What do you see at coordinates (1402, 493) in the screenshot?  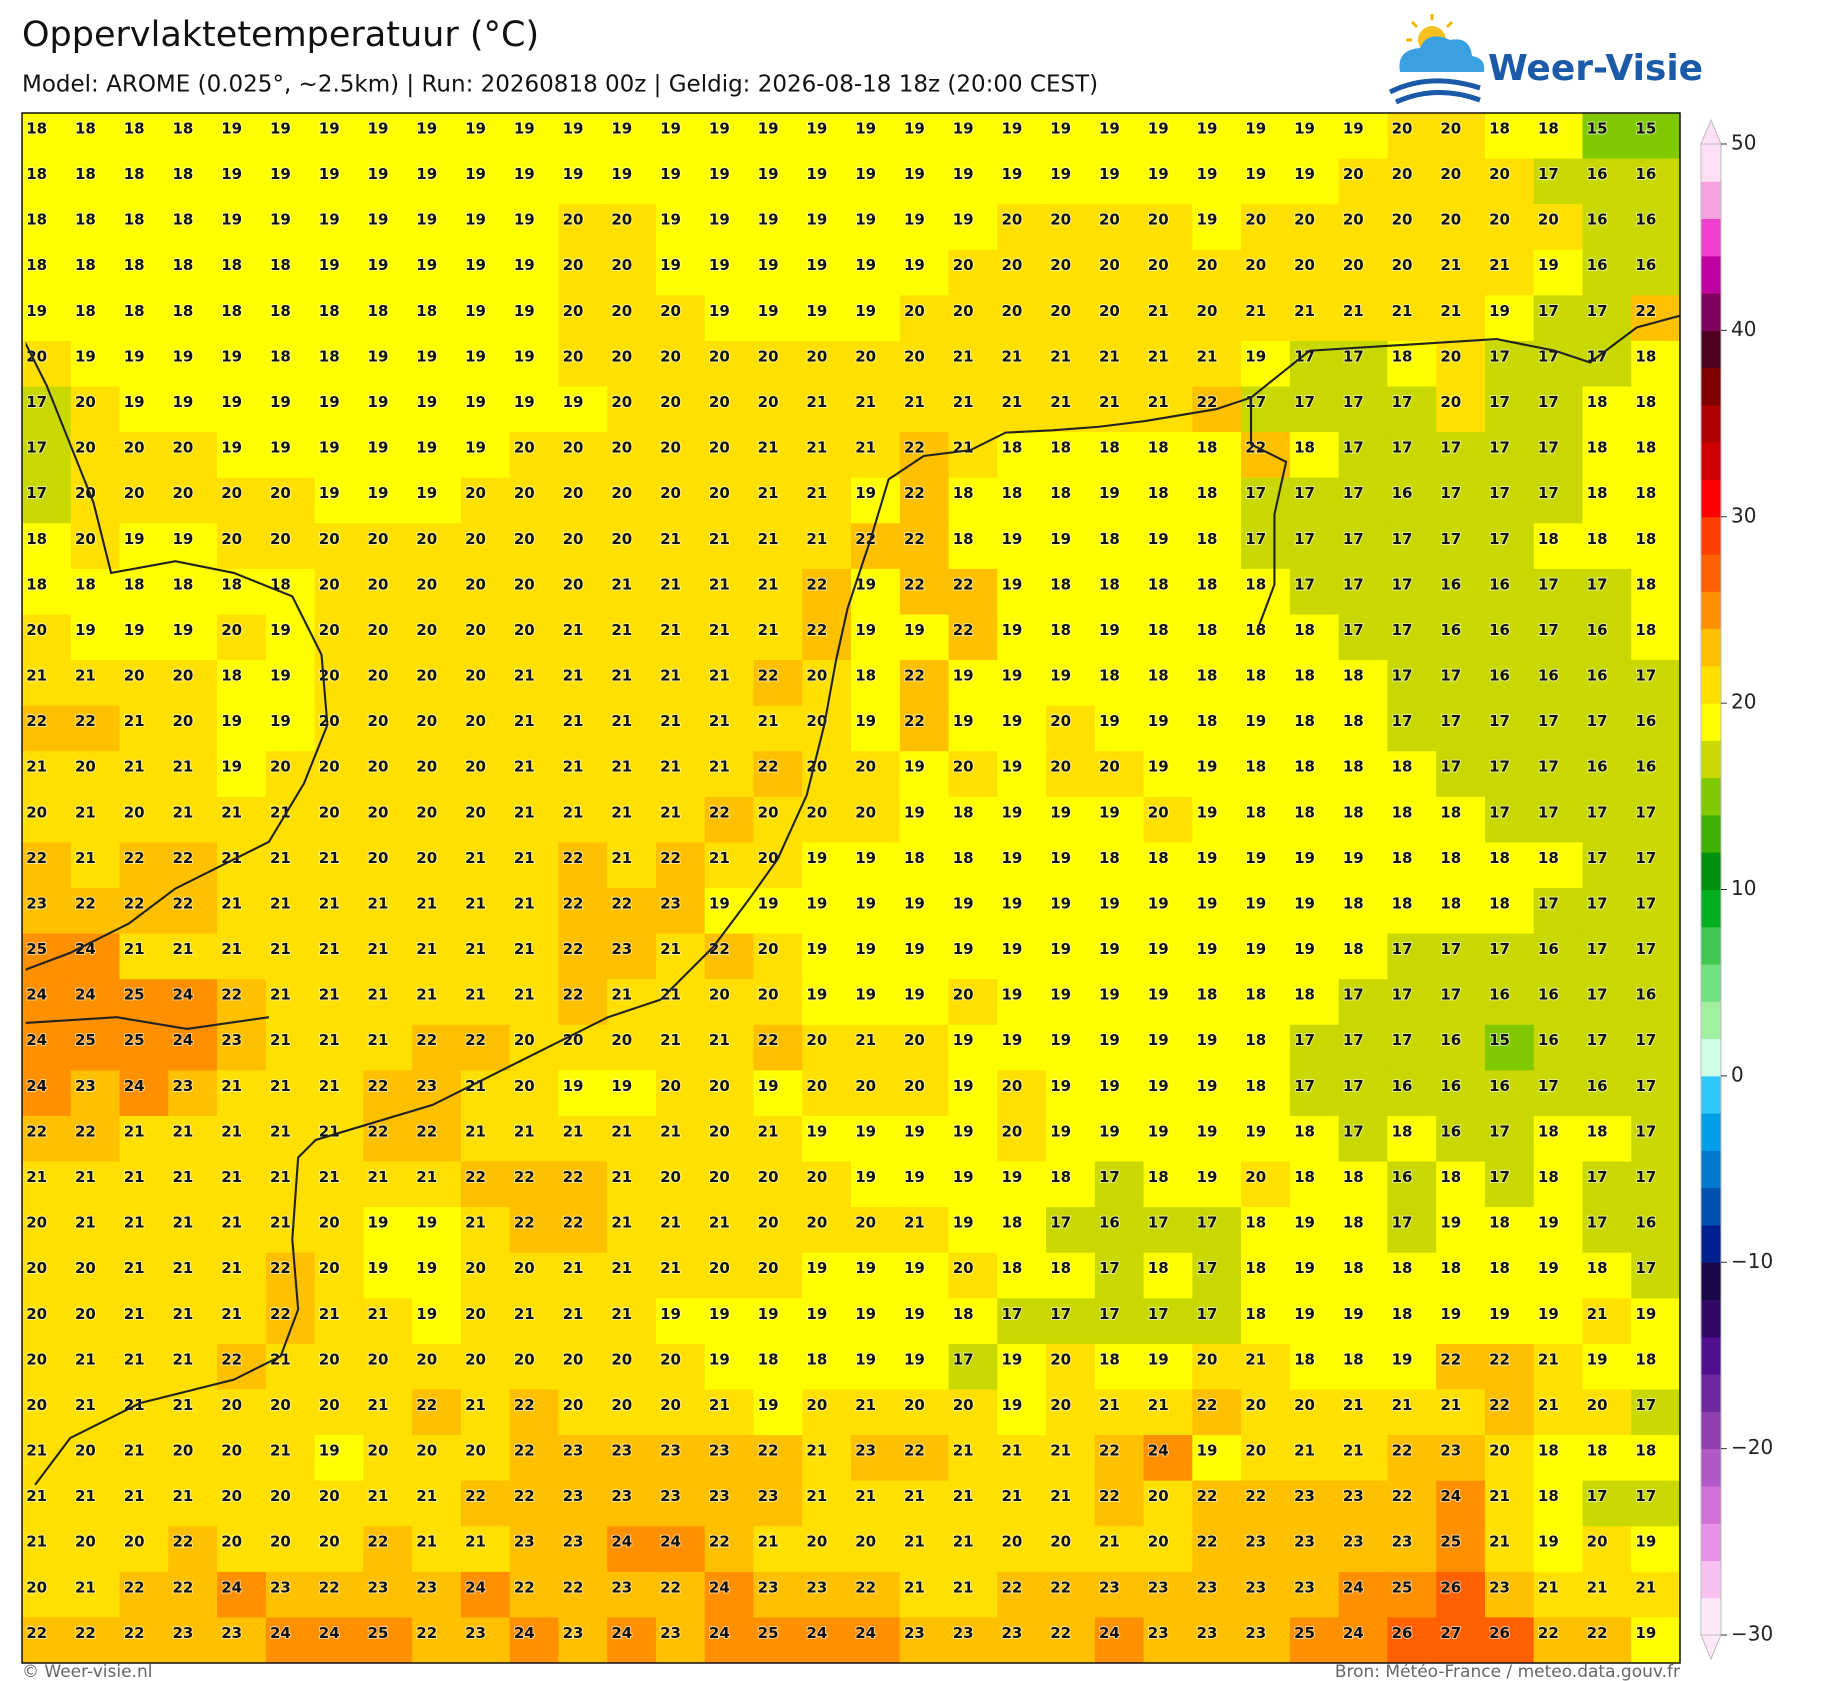 I see `temperature-label: 16` at bounding box center [1402, 493].